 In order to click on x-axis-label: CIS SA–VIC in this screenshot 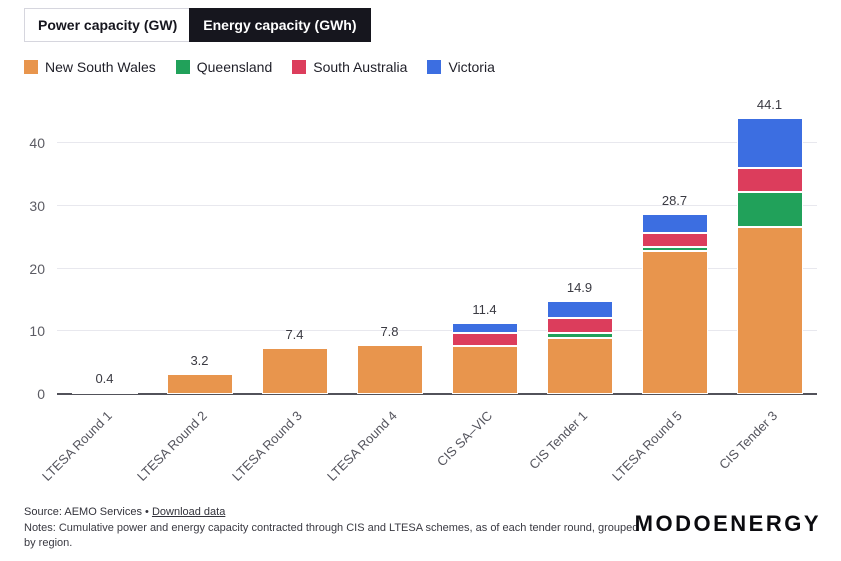, I will do `click(464, 439)`.